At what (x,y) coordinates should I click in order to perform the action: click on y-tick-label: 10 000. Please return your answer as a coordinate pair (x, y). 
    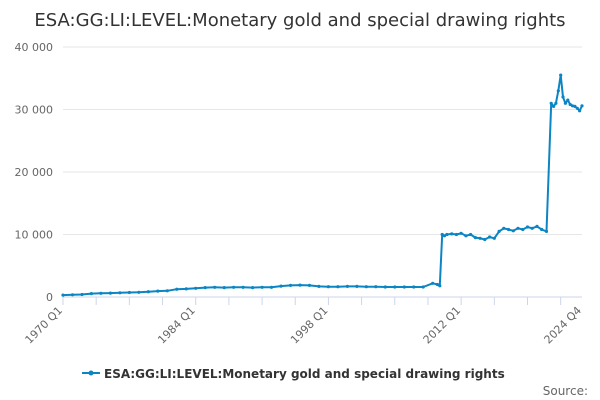
    Looking at the image, I should click on (34, 235).